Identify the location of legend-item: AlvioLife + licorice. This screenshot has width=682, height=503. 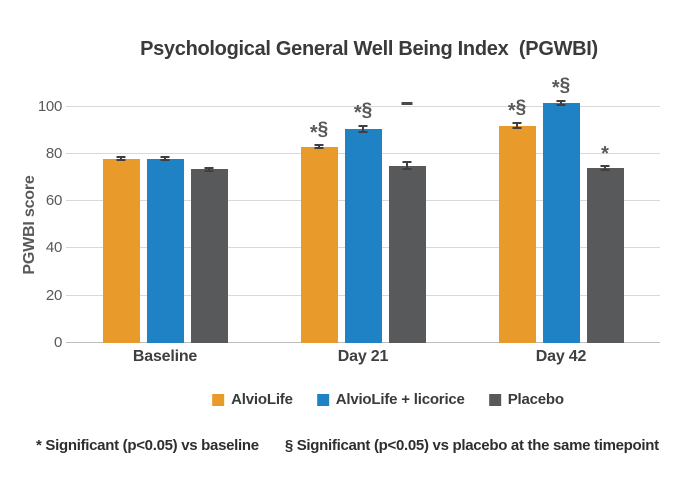
(390, 399).